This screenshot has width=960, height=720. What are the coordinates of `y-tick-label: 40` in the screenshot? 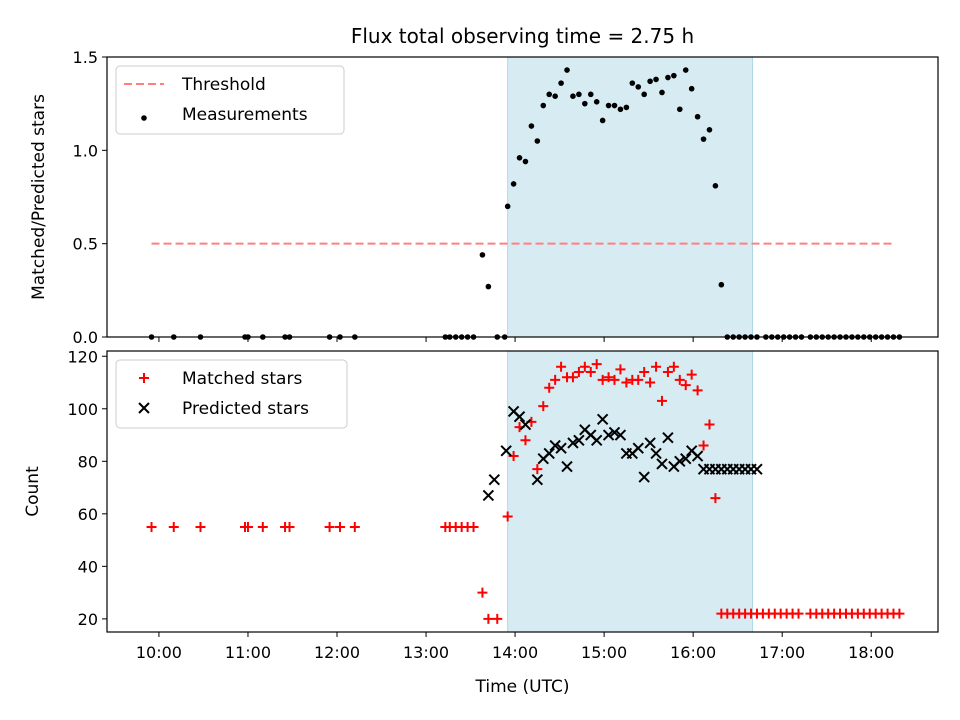 It's located at (88, 566).